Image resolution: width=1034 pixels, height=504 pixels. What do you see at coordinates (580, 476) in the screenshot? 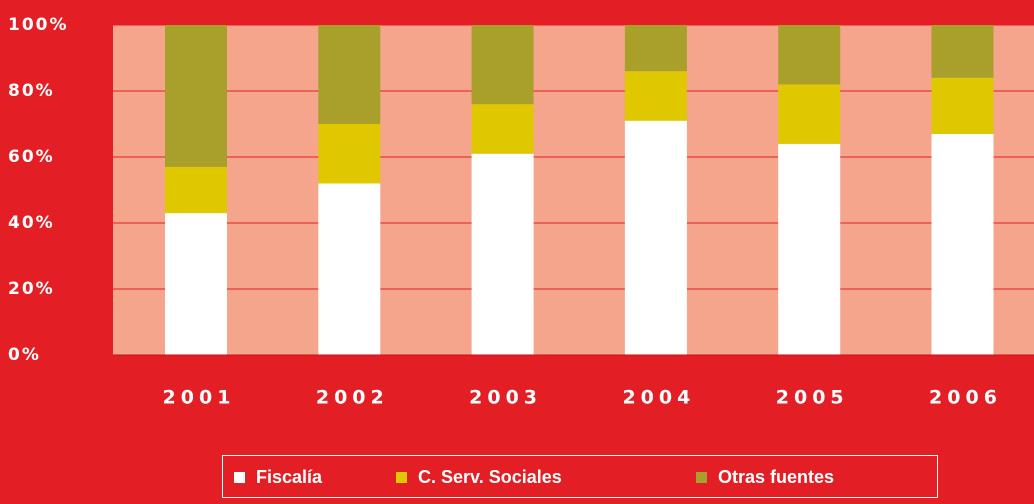
I see `legend-box` at bounding box center [580, 476].